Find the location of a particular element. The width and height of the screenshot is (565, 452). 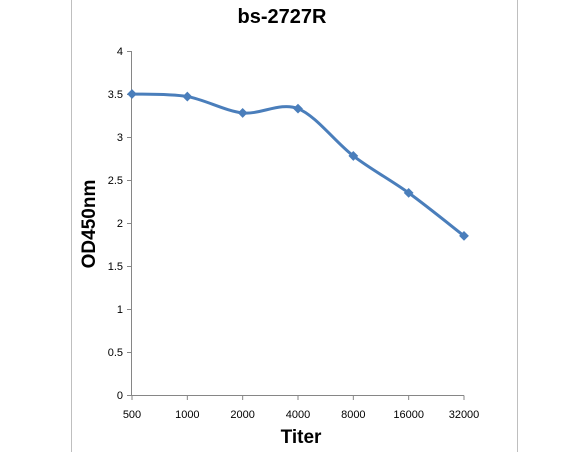

y-tick-label: 3 is located at coordinates (120, 138).